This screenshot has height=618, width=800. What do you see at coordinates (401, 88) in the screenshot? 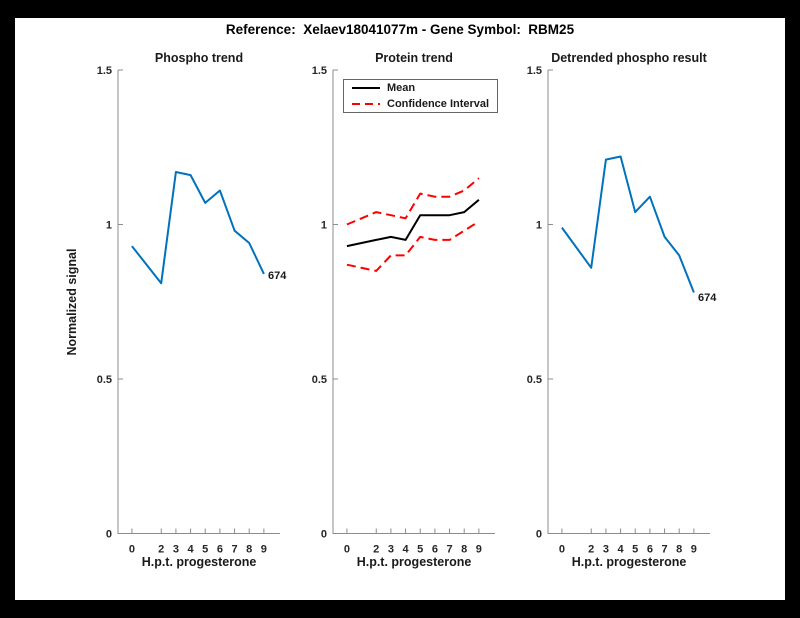
I see `legend-mean-label: Mean` at bounding box center [401, 88].